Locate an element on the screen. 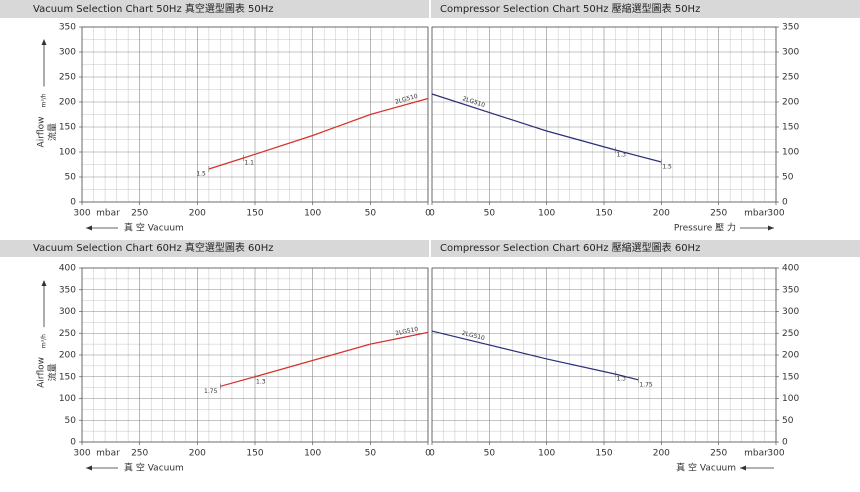  point-label: 1.1 is located at coordinates (249, 163).